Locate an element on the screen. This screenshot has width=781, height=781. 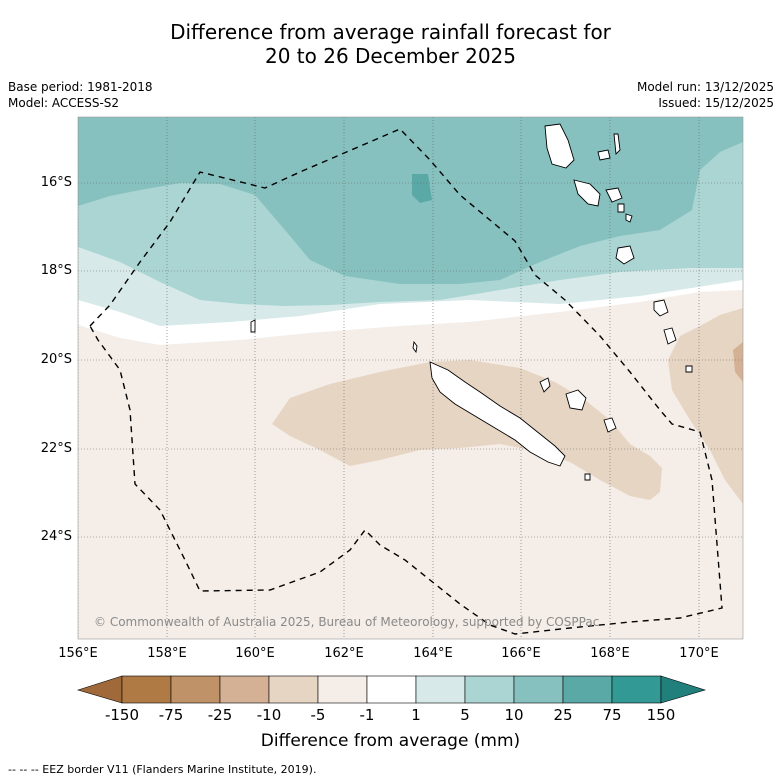
matthew-hunter-islands is located at coordinates (661, 308).